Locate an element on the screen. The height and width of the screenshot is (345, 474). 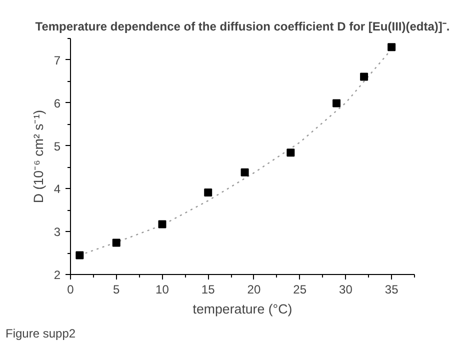
y-axis-title: D (10⁻⁶ cm² s⁻¹) is located at coordinates (38, 157).